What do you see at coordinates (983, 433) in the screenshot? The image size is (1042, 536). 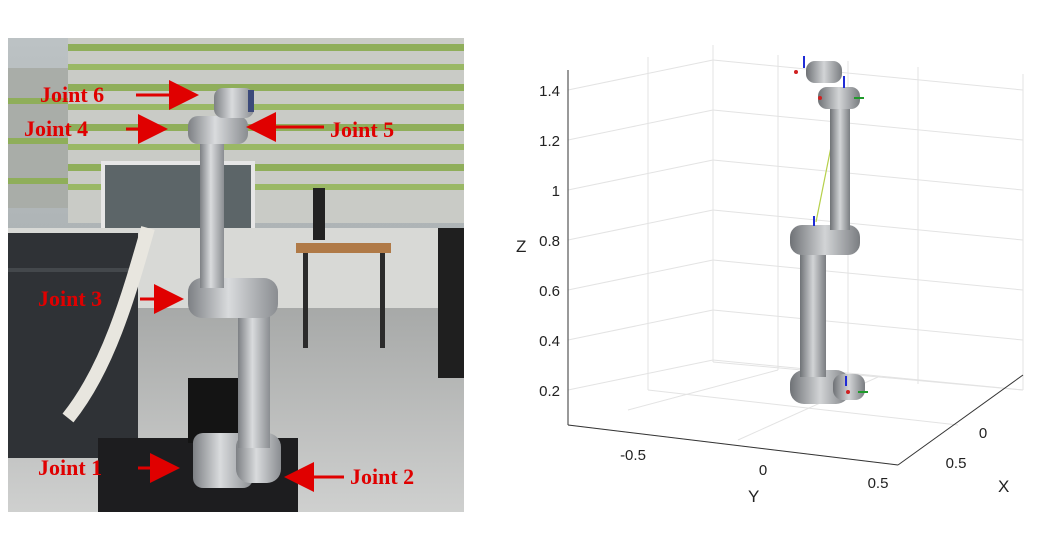 I see `x-tick: 0` at bounding box center [983, 433].